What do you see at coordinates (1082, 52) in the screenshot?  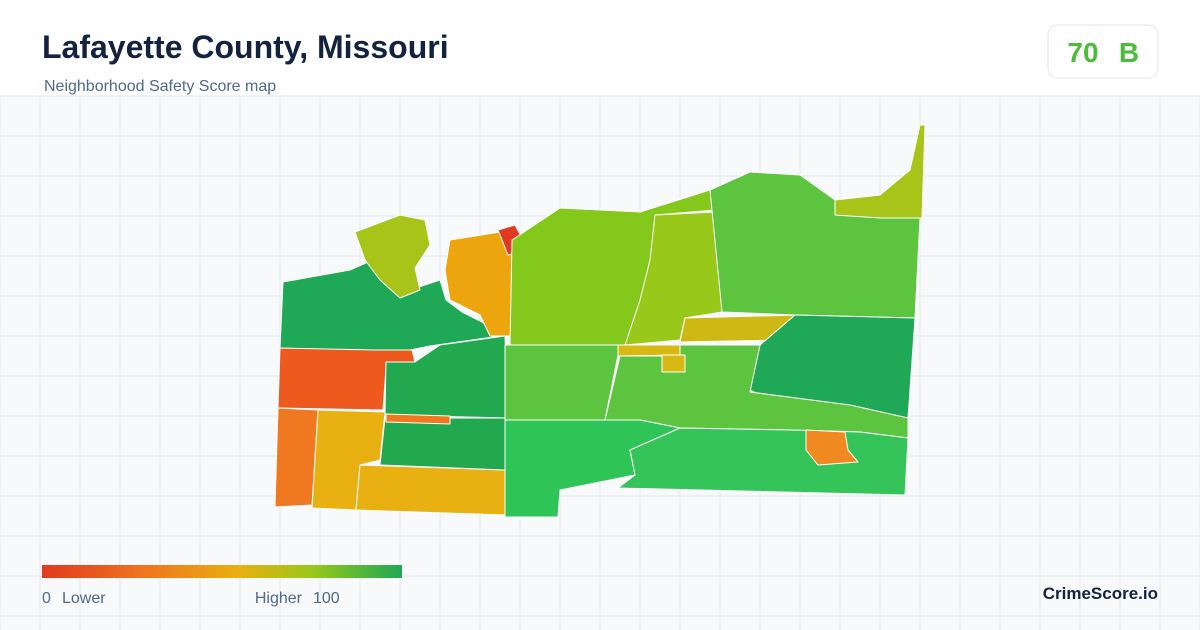 I see `score-value: 70` at bounding box center [1082, 52].